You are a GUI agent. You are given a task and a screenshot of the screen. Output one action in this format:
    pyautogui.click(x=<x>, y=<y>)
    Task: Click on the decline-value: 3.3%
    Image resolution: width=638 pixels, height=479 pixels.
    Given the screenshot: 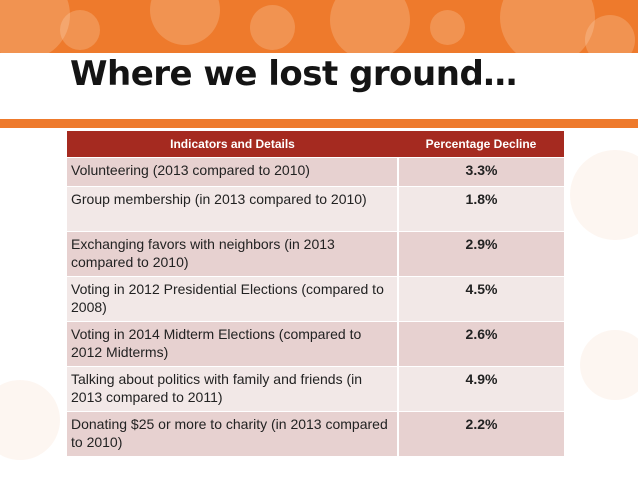 What is the action you would take?
    pyautogui.click(x=480, y=172)
    